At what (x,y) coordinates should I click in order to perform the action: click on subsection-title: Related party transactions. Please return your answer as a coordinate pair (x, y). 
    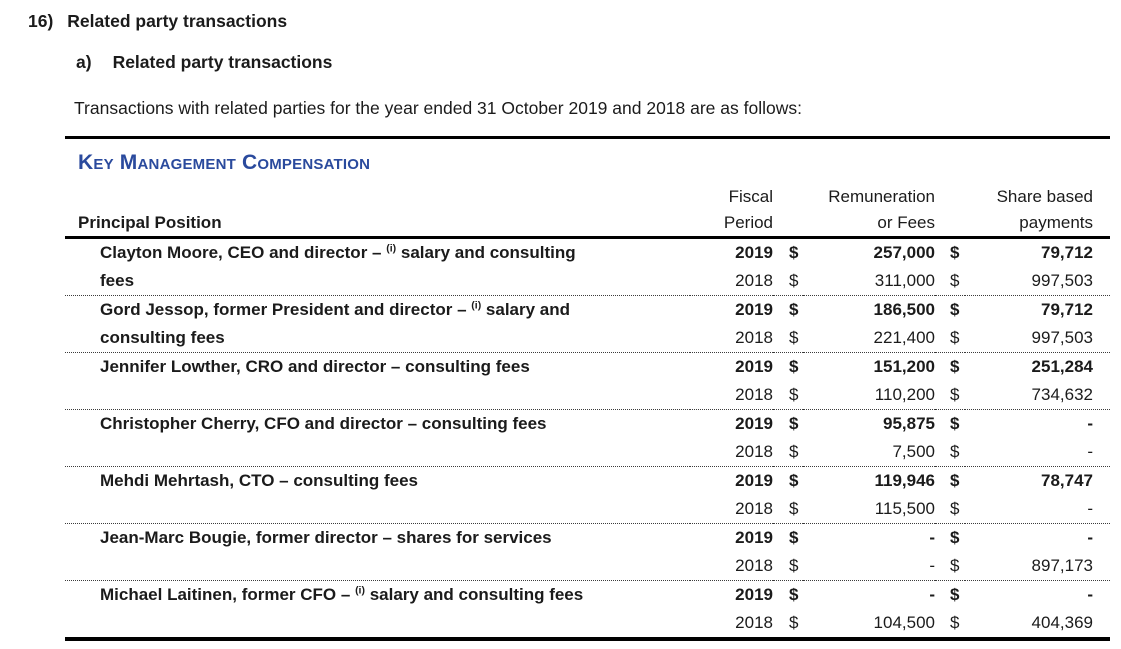
    Looking at the image, I should click on (222, 62).